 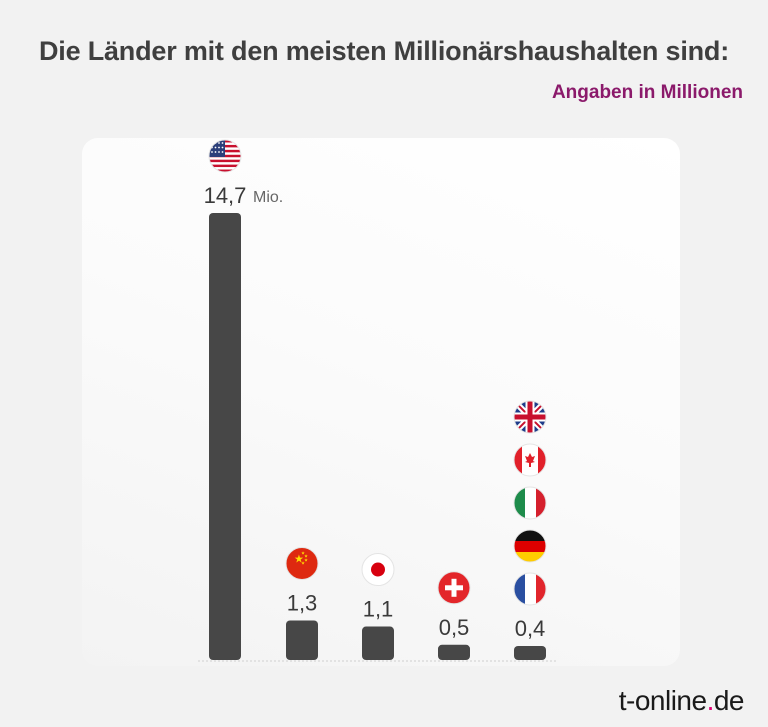 I want to click on ch-flag-icon, so click(x=454, y=588).